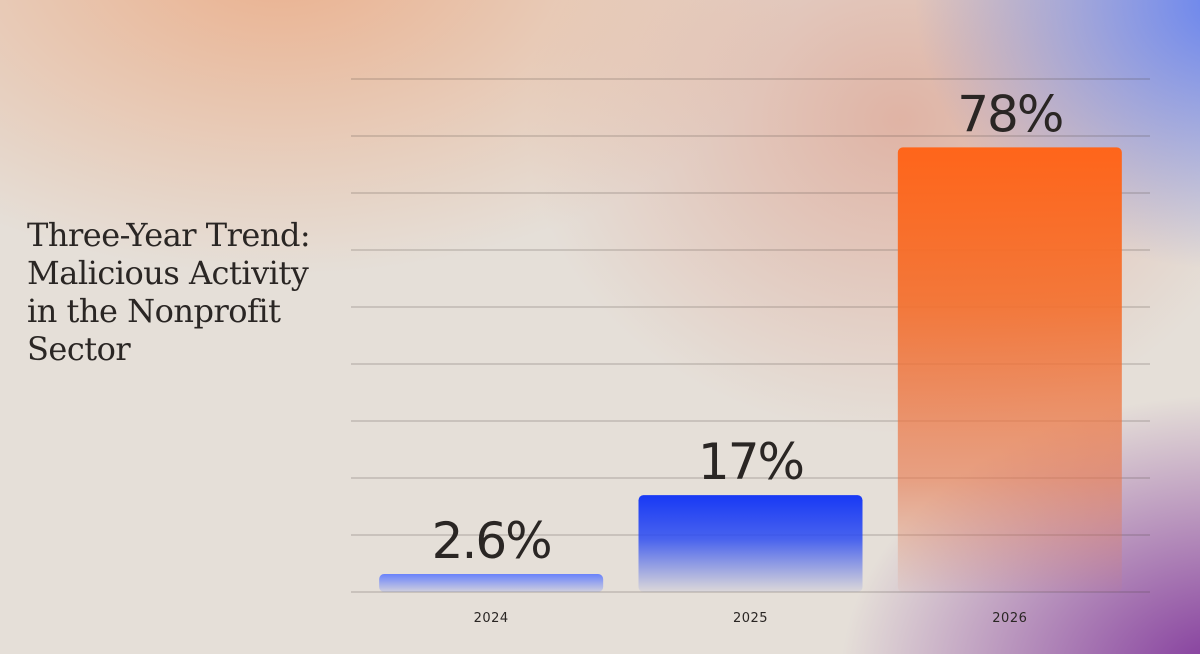  What do you see at coordinates (750, 462) in the screenshot?
I see `value-label-2025: 17%` at bounding box center [750, 462].